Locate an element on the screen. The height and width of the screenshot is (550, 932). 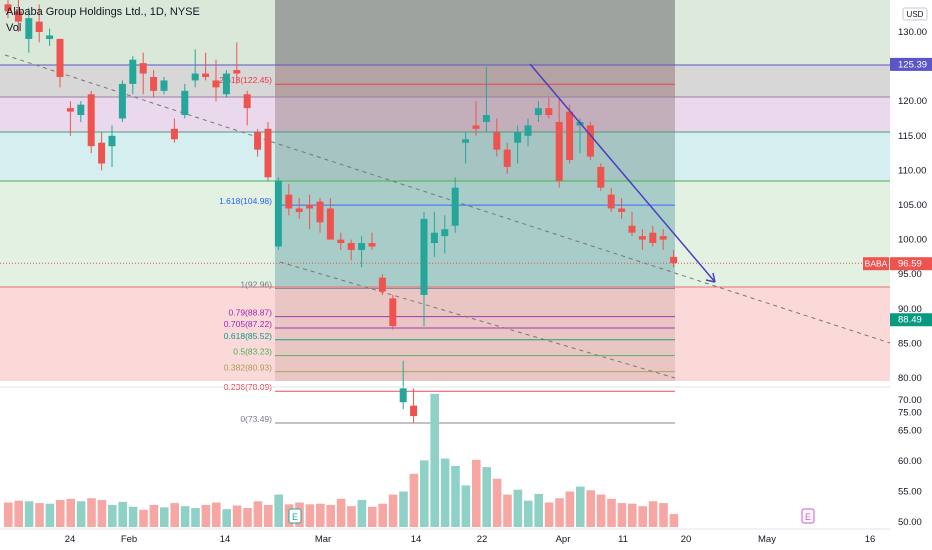
left-zone is located at coordinates (137, 32).